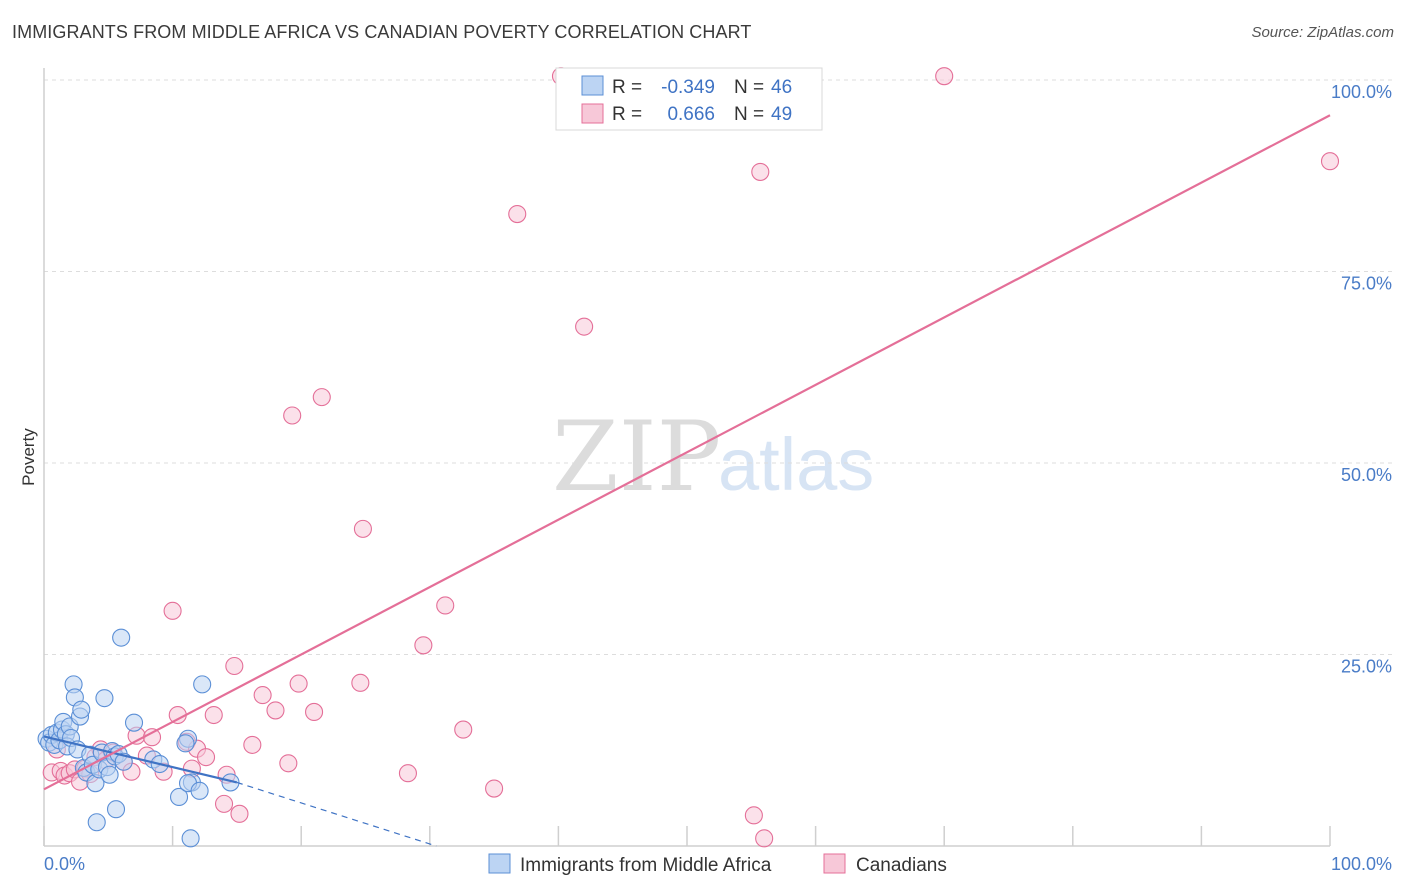 The width and height of the screenshot is (1406, 892). What do you see at coordinates (1322, 32) in the screenshot?
I see `source-label: Source: ZipAtlas.com` at bounding box center [1322, 32].